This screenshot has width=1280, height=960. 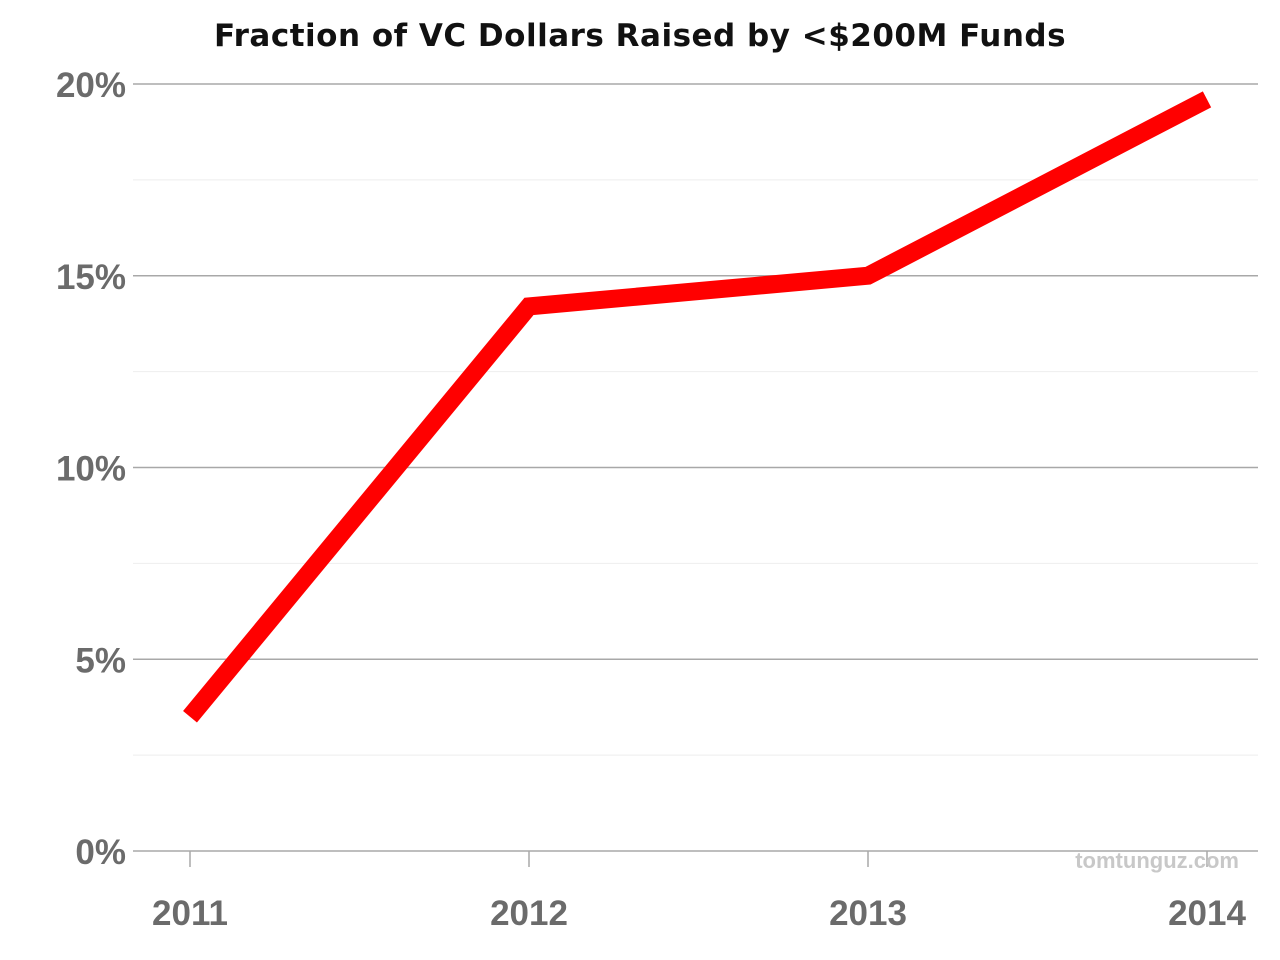 I want to click on y-axis-ticks: 0% 5% 10% 15% 20%, so click(x=91, y=469).